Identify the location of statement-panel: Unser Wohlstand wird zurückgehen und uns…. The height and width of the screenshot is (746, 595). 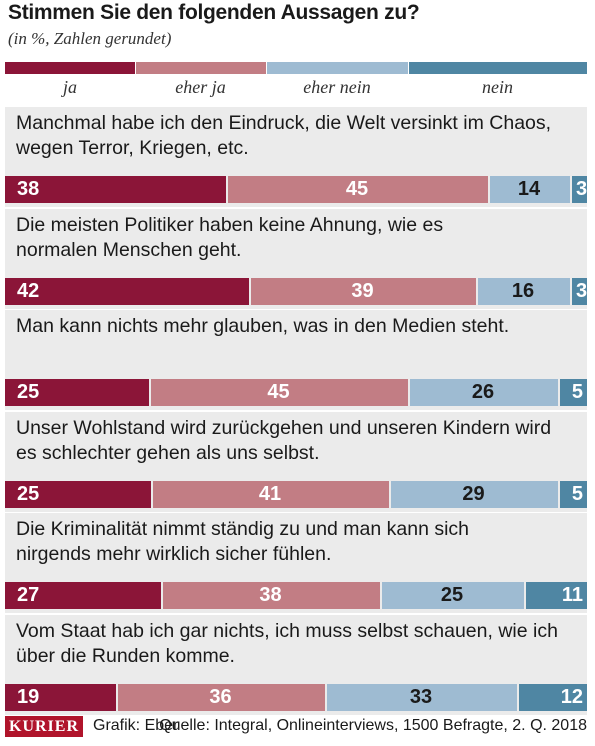
(296, 462).